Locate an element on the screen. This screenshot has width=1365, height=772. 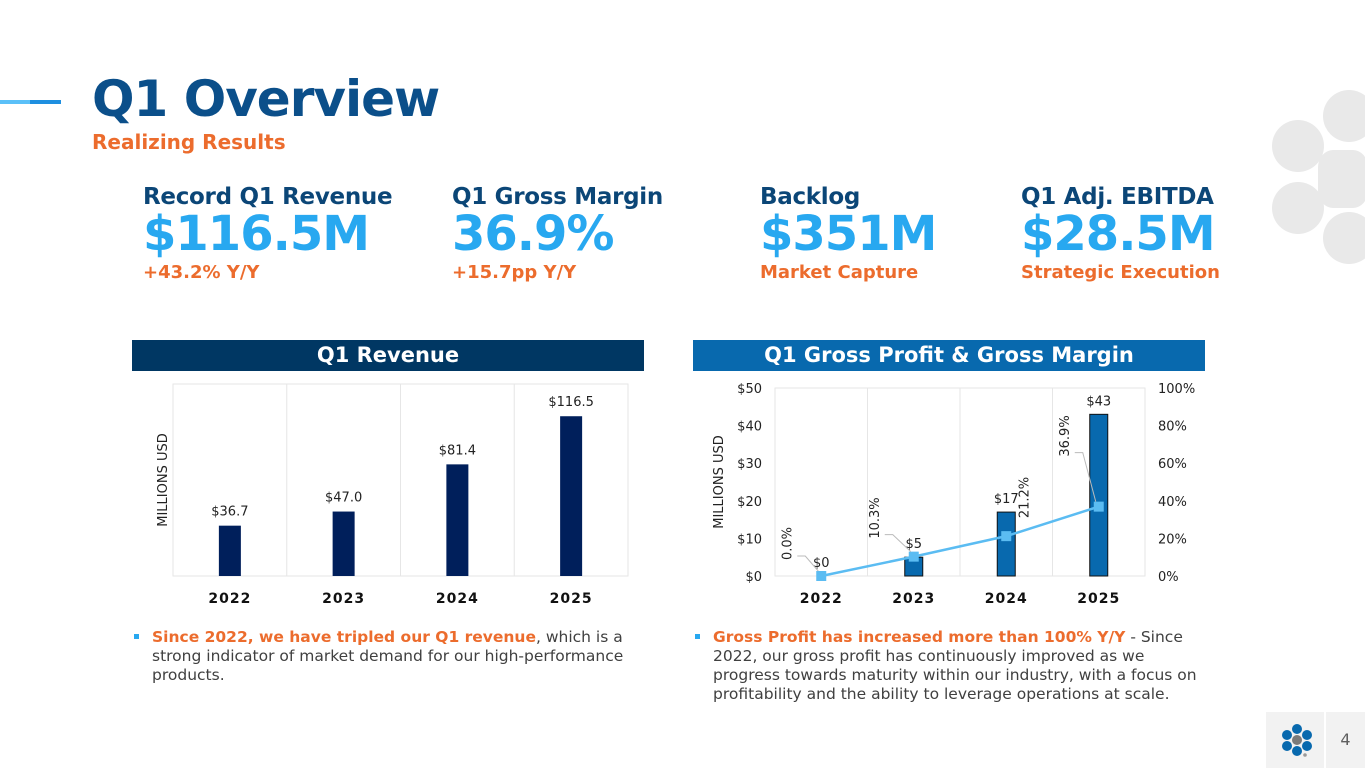
page-number: 4 is located at coordinates (1345, 739).